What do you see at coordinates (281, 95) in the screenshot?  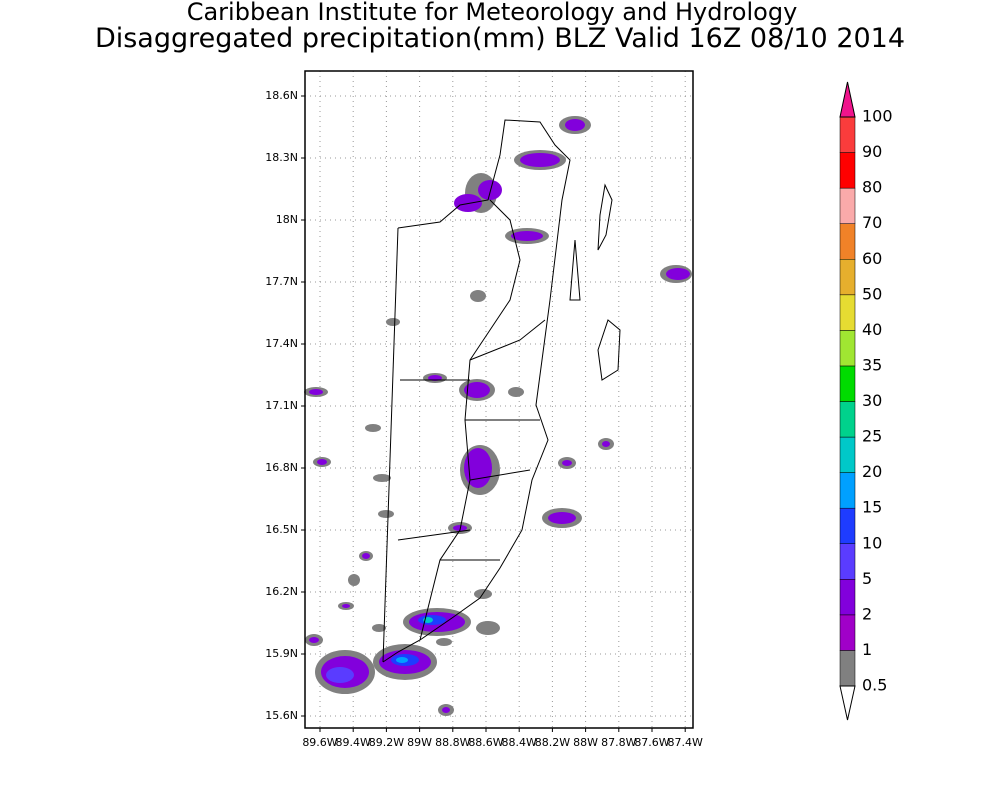 I see `lat-label: 18.6N` at bounding box center [281, 95].